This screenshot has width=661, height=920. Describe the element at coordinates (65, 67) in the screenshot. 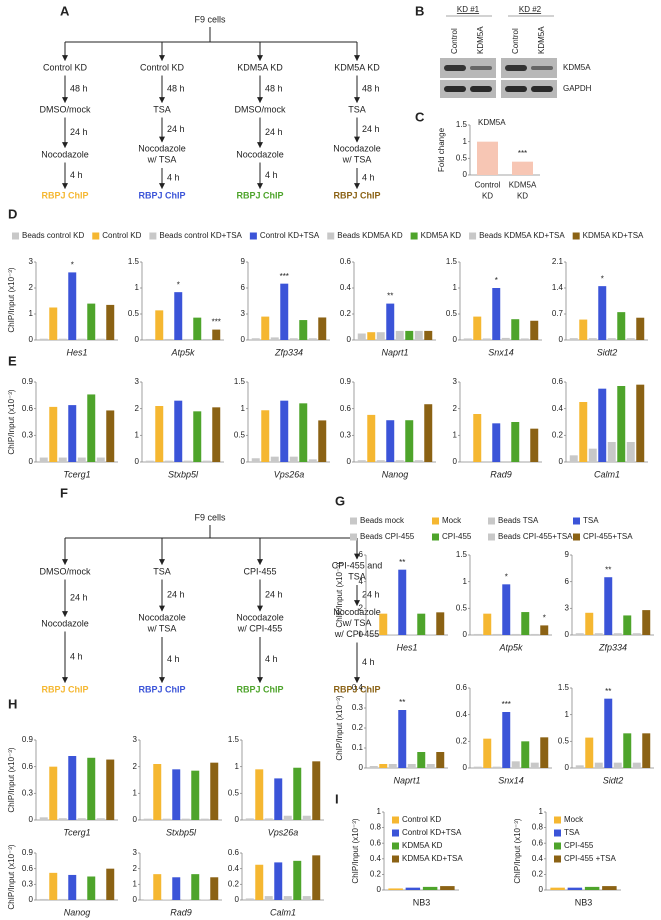

I see `flow-step: Control KD` at that location.